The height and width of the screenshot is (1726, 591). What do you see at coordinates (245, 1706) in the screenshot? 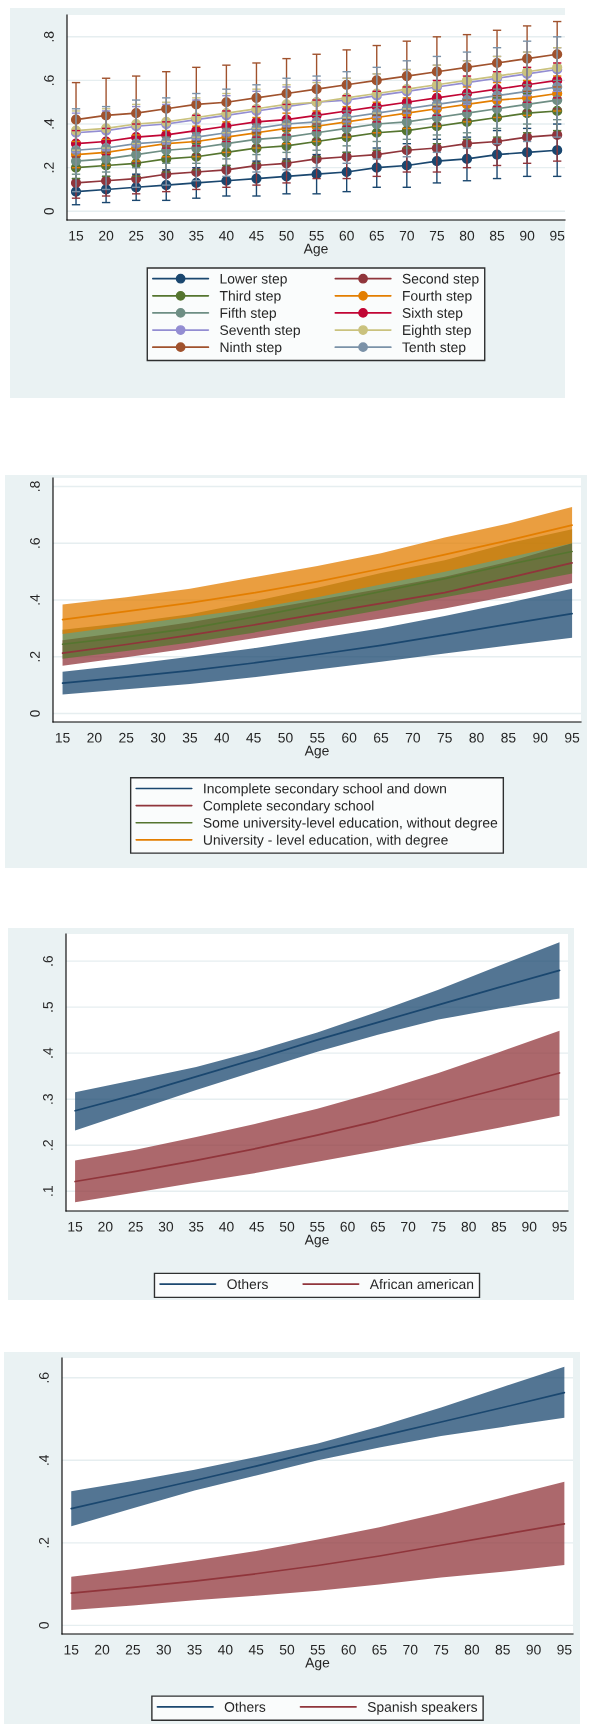
I see `legend-label: Others` at bounding box center [245, 1706].